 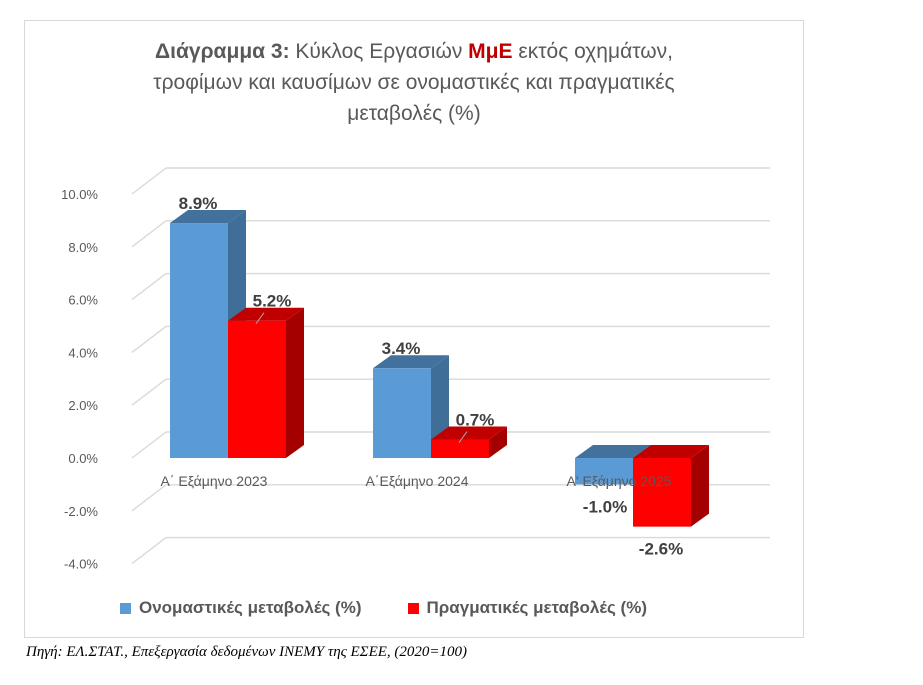 I want to click on y-tick-label: 0.0%, so click(x=83, y=458).